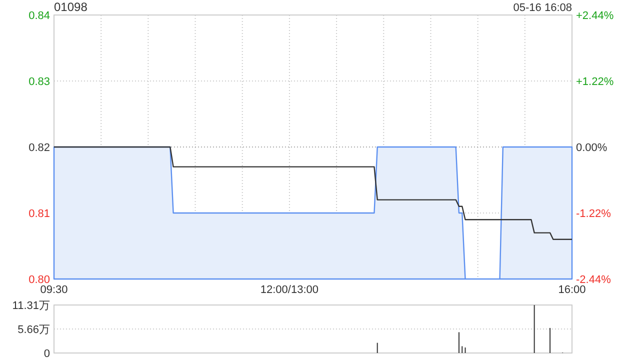 The width and height of the screenshot is (640, 360). What do you see at coordinates (289, 290) in the screenshot?
I see `x-tick-label: 12:00/13:00` at bounding box center [289, 290].